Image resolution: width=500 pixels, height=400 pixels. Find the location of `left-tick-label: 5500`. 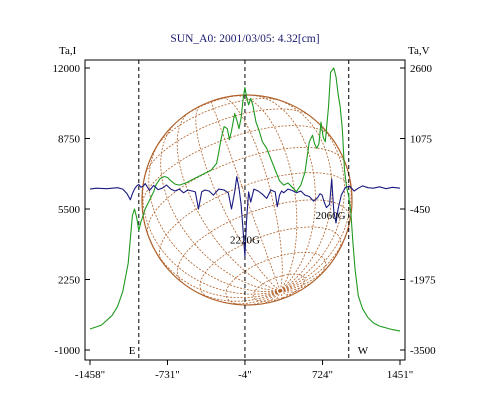

left-tick-label: 5500 is located at coordinates (69, 210).